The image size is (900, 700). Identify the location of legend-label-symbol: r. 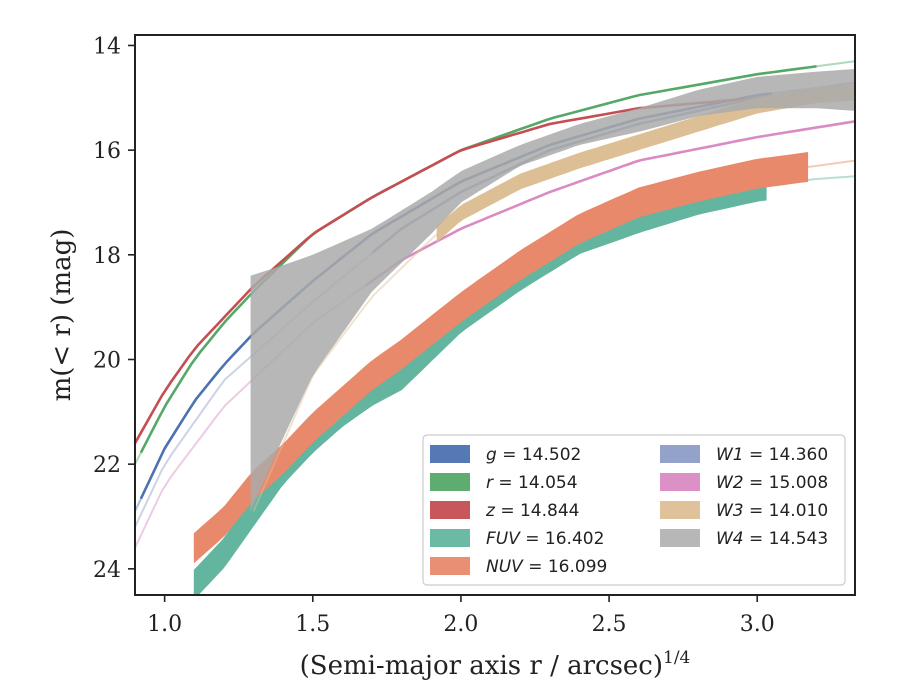
(490, 483).